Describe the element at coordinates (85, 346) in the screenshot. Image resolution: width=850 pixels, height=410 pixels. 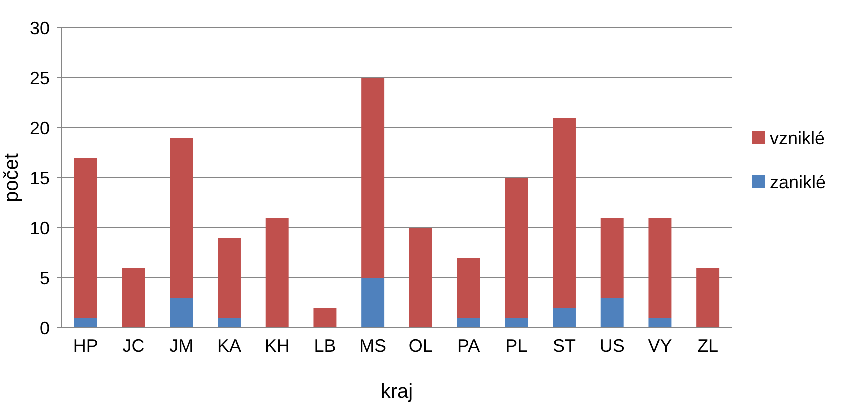
I see `x-tick-label: HP` at that location.